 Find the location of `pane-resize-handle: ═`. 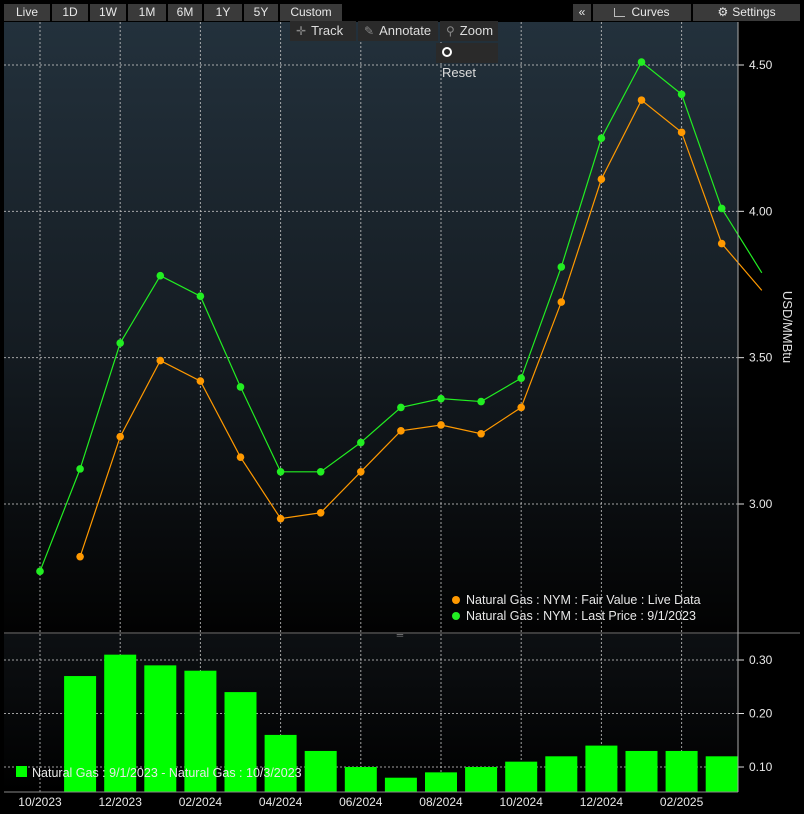

pane-resize-handle: ═ is located at coordinates (400, 635).